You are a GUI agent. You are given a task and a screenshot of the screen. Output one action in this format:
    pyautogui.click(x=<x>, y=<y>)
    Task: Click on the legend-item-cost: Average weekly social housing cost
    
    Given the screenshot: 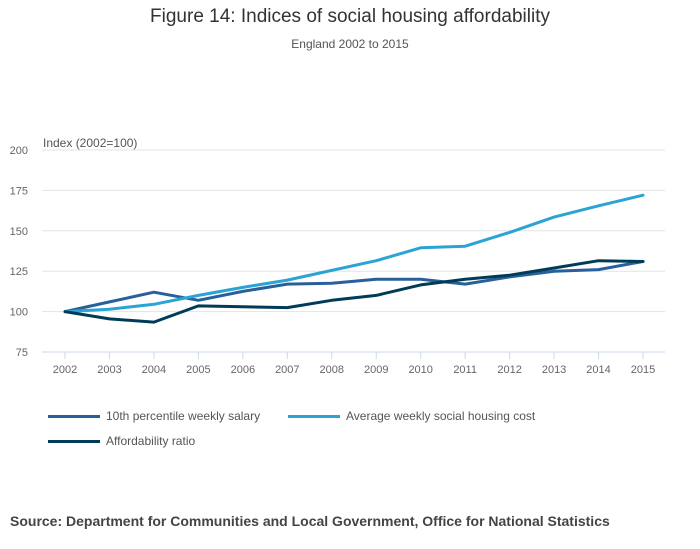 What is the action you would take?
    pyautogui.click(x=411, y=416)
    